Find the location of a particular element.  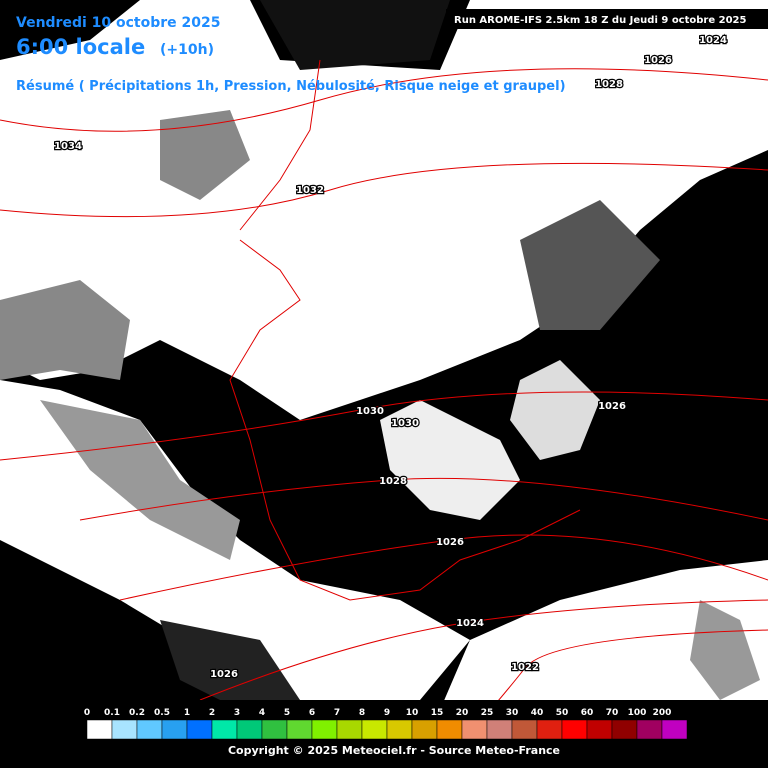

legend-label: 50 is located at coordinates (562, 713).